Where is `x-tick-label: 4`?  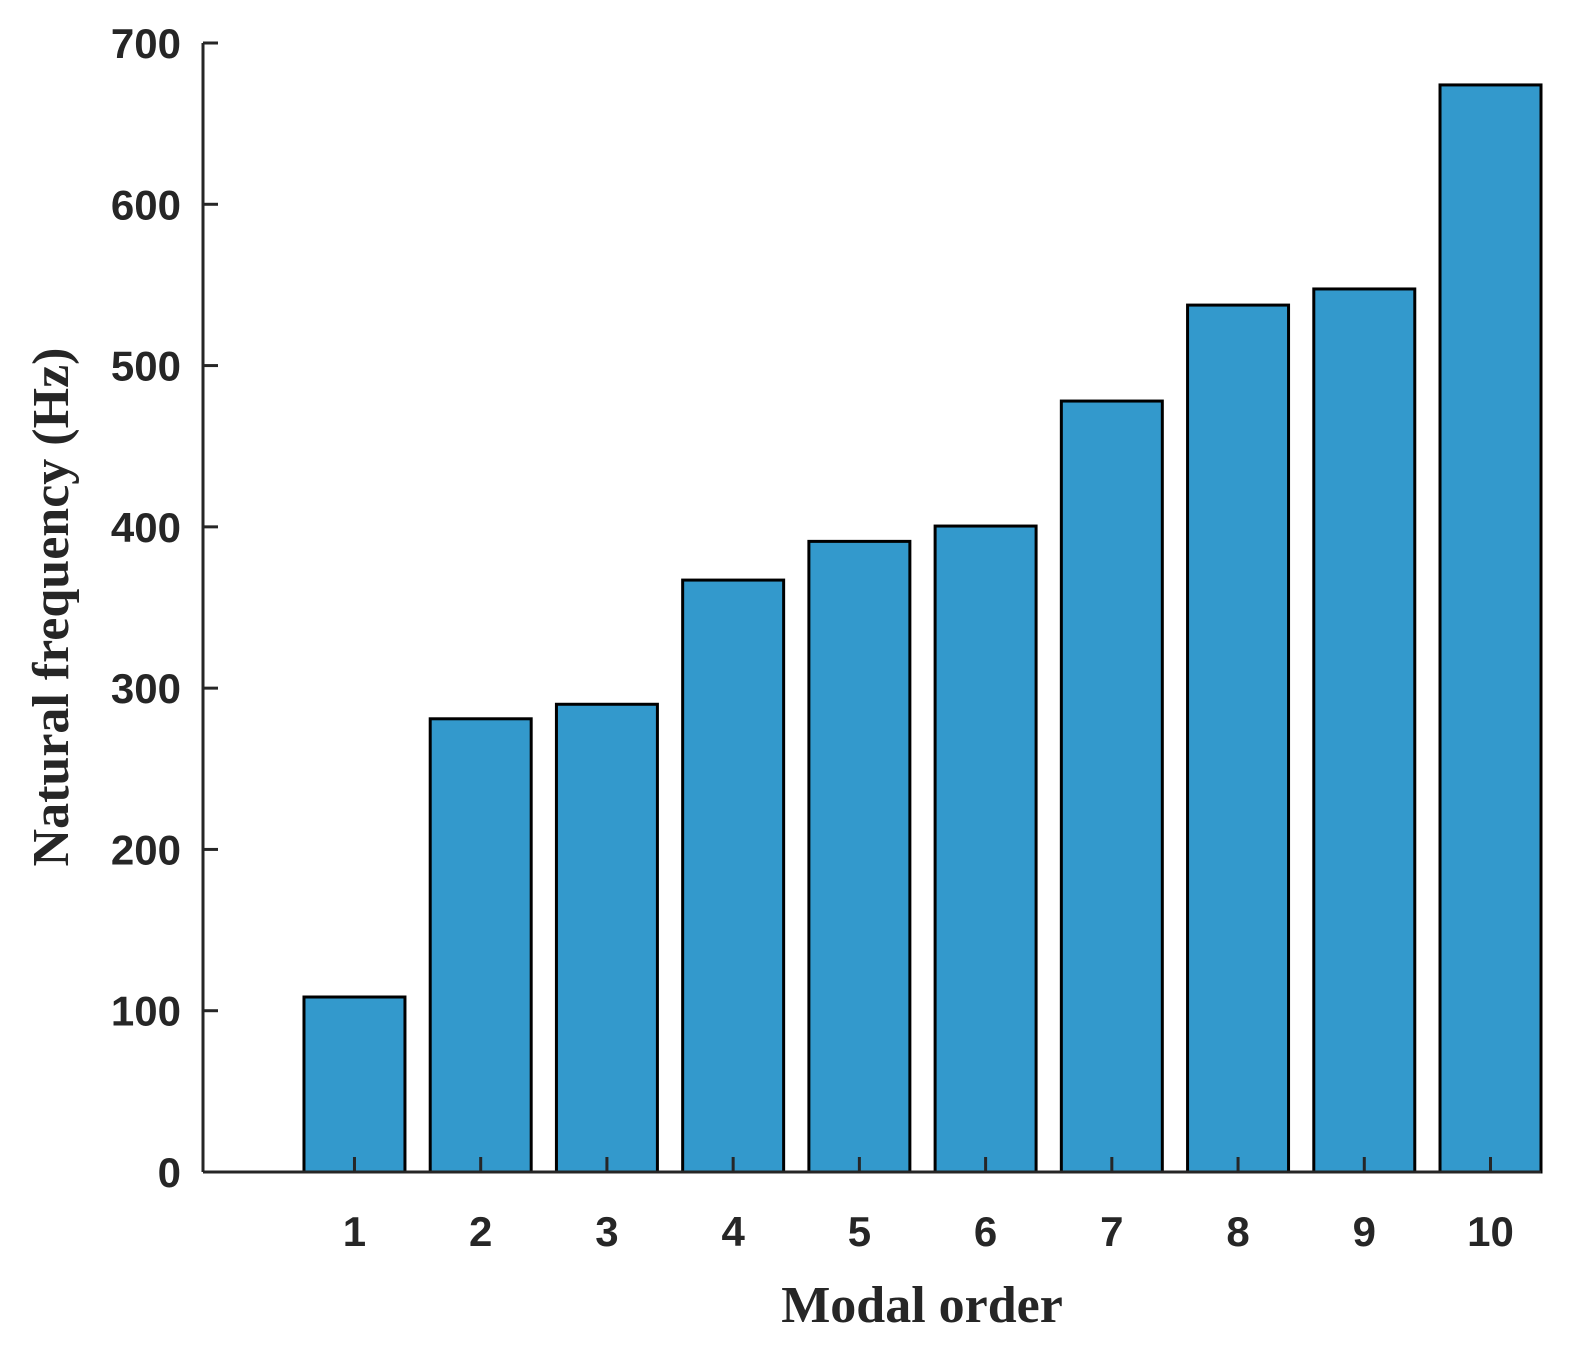 x-tick-label: 4 is located at coordinates (733, 1231).